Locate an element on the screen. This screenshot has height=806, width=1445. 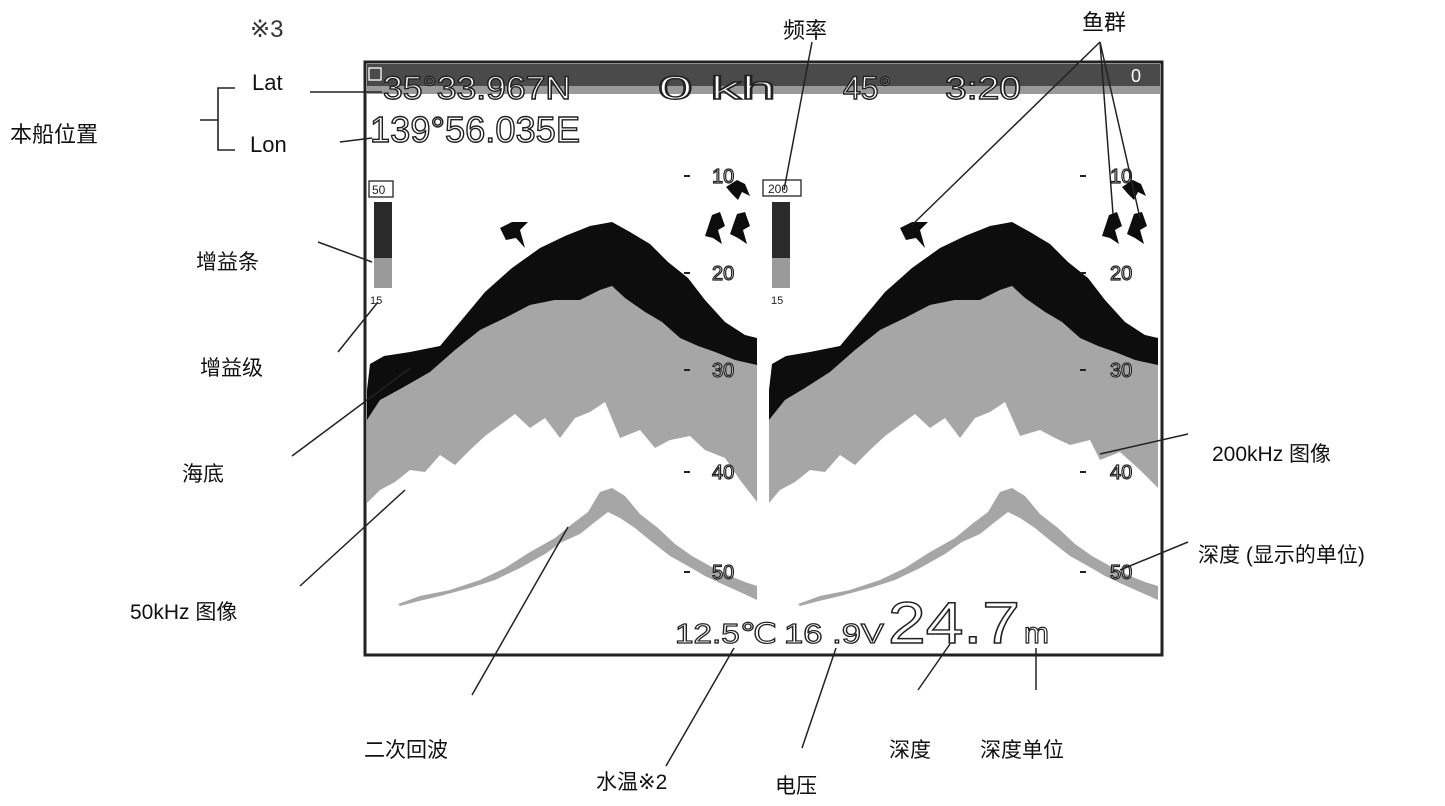
image-50khz-label: 50kHz 图像 is located at coordinates (184, 612).